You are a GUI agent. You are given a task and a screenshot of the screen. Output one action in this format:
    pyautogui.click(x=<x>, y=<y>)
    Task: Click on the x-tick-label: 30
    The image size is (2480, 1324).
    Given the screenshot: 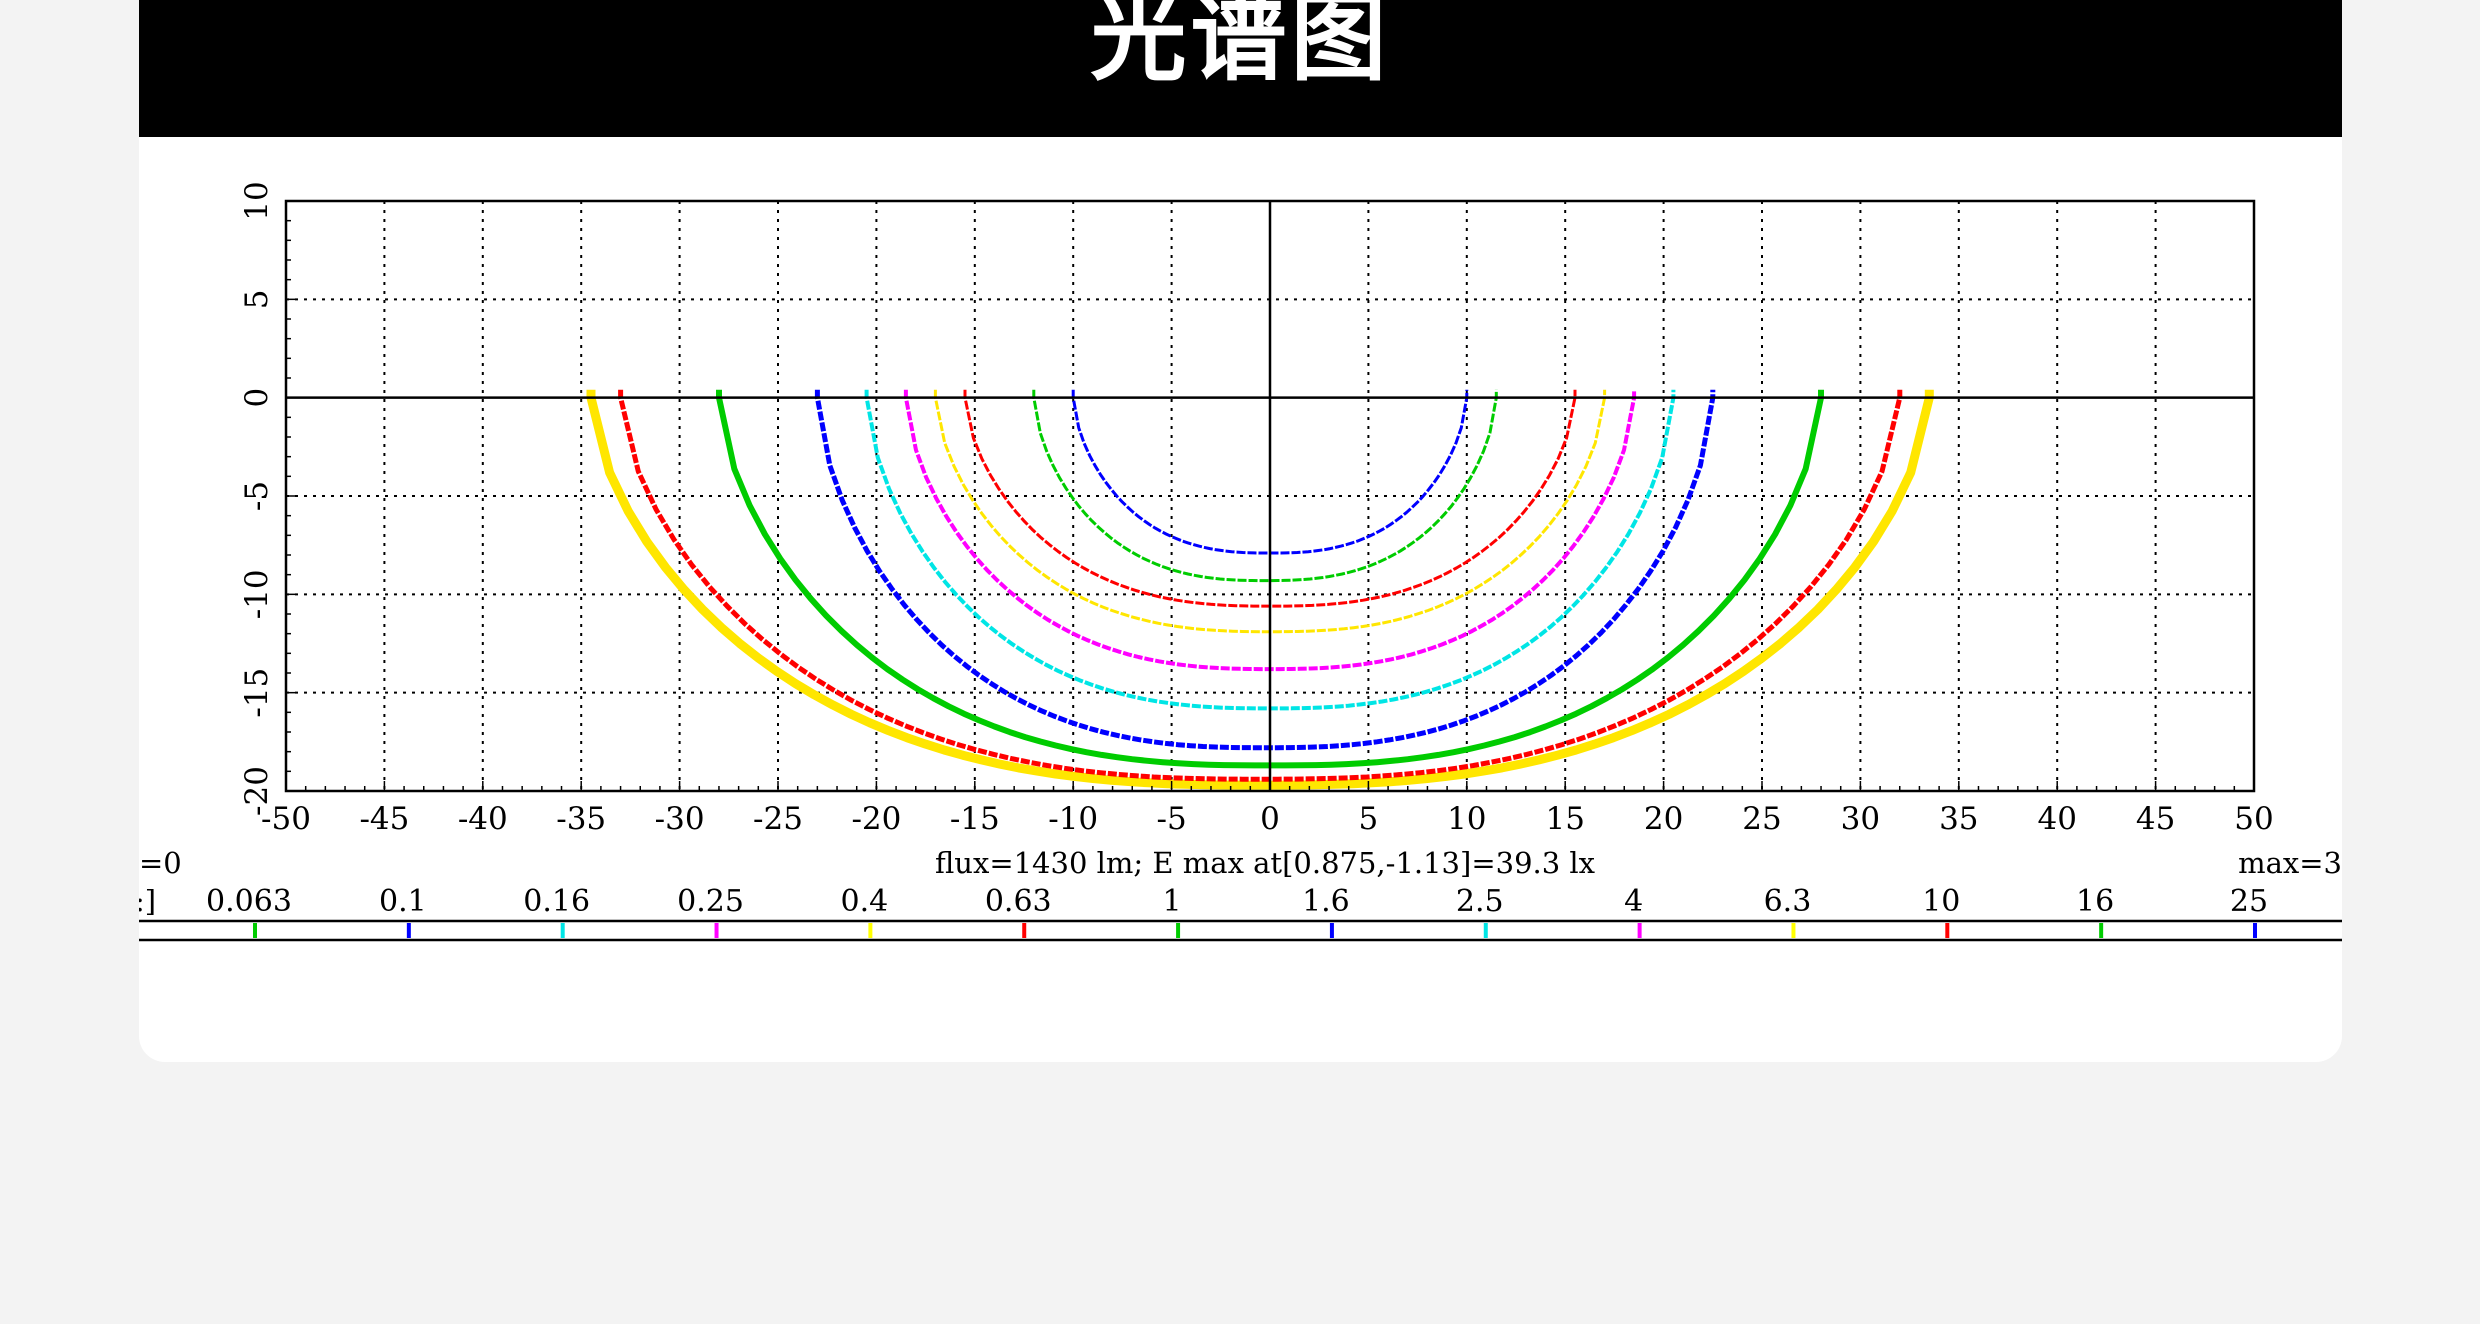 What is the action you would take?
    pyautogui.click(x=1860, y=819)
    